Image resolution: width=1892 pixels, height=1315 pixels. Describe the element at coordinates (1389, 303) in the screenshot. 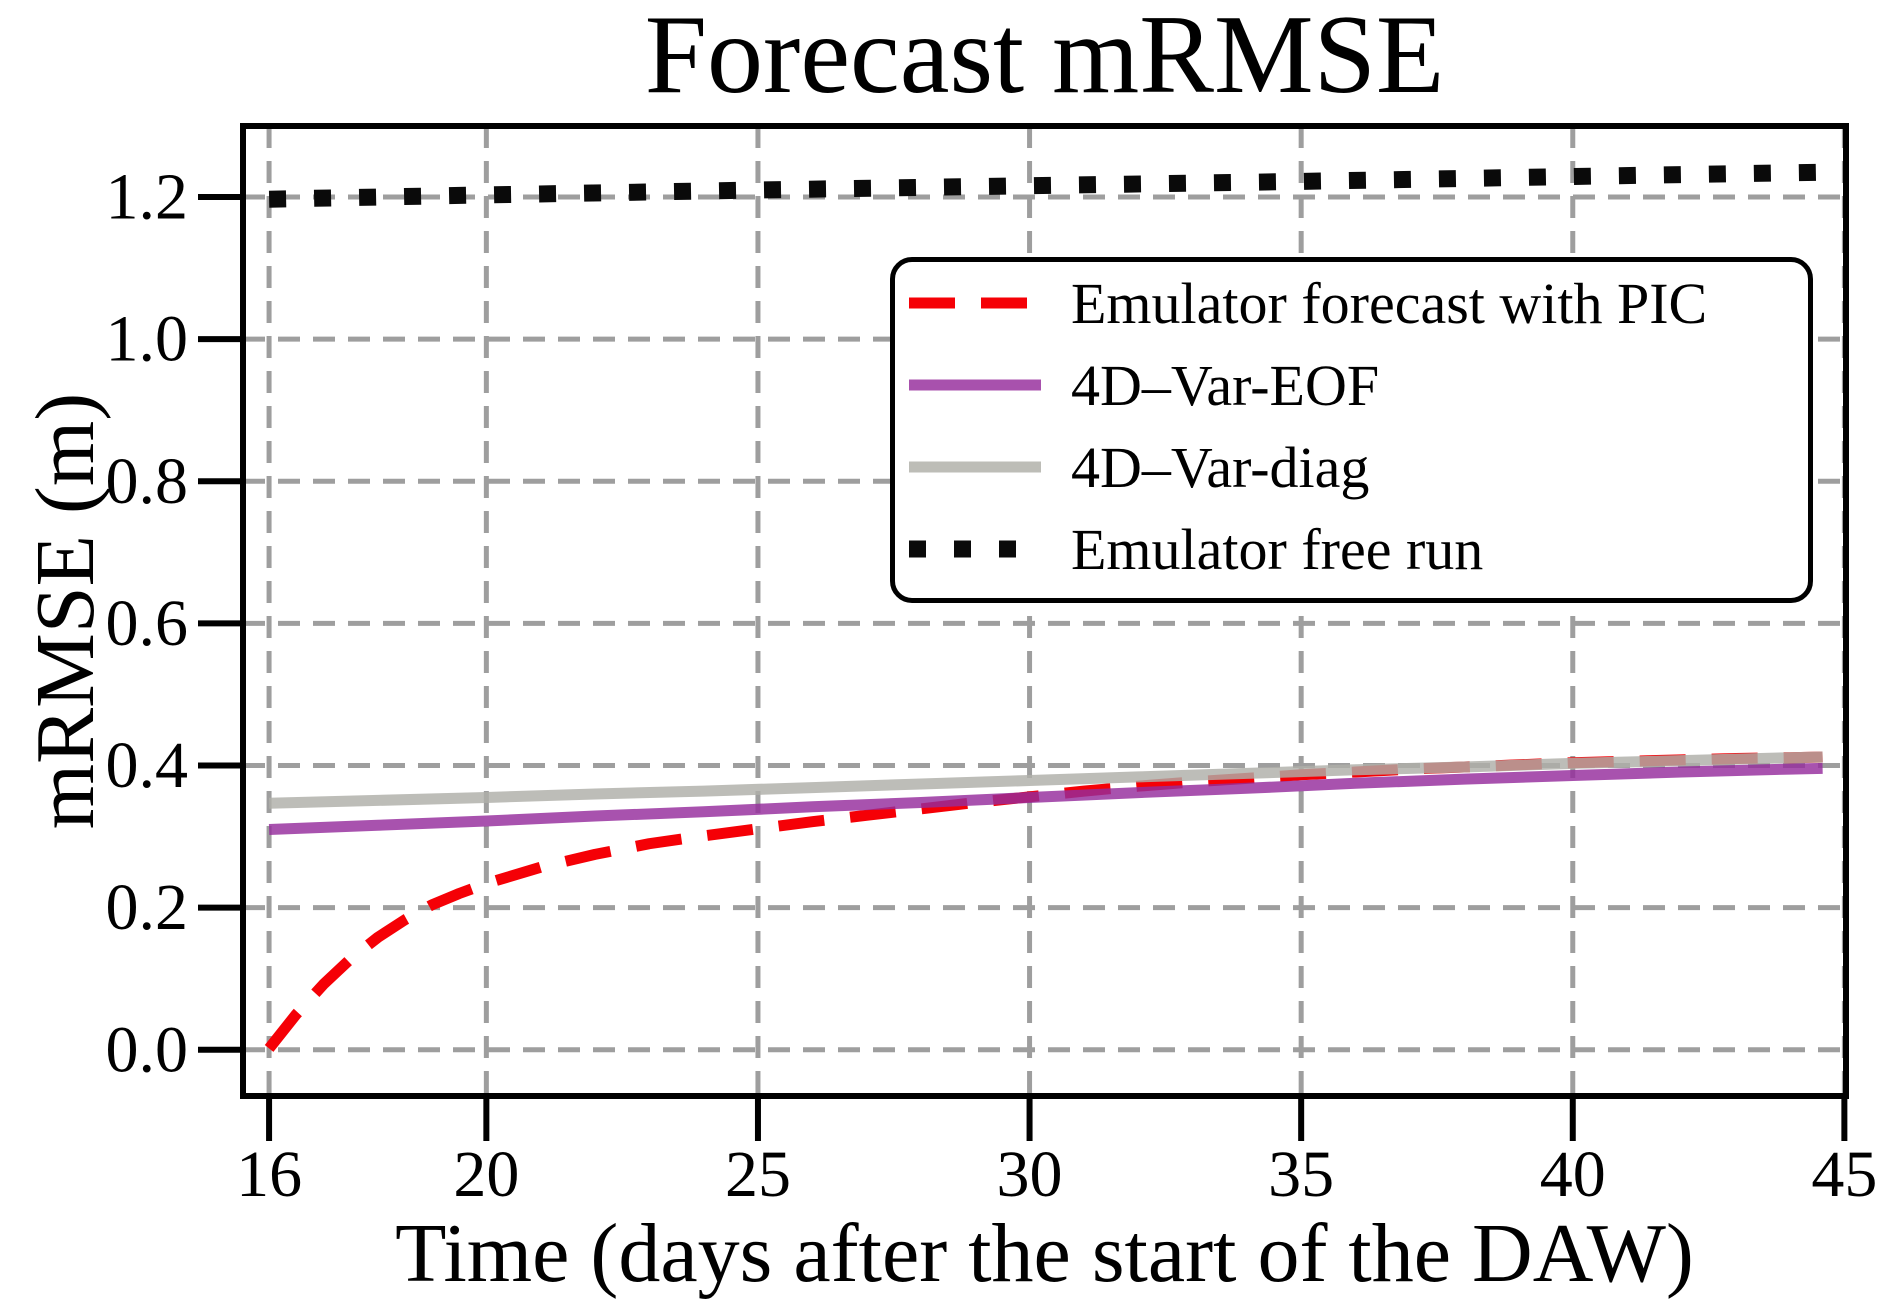

I see `legend-label: Emulator forecast with PIC` at that location.